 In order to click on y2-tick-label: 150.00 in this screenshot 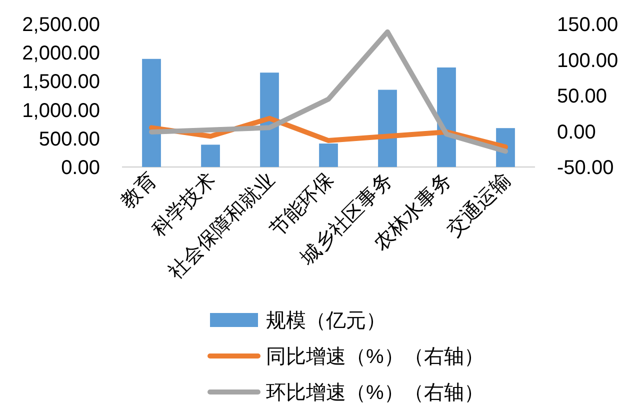, I will do `click(587, 25)`.